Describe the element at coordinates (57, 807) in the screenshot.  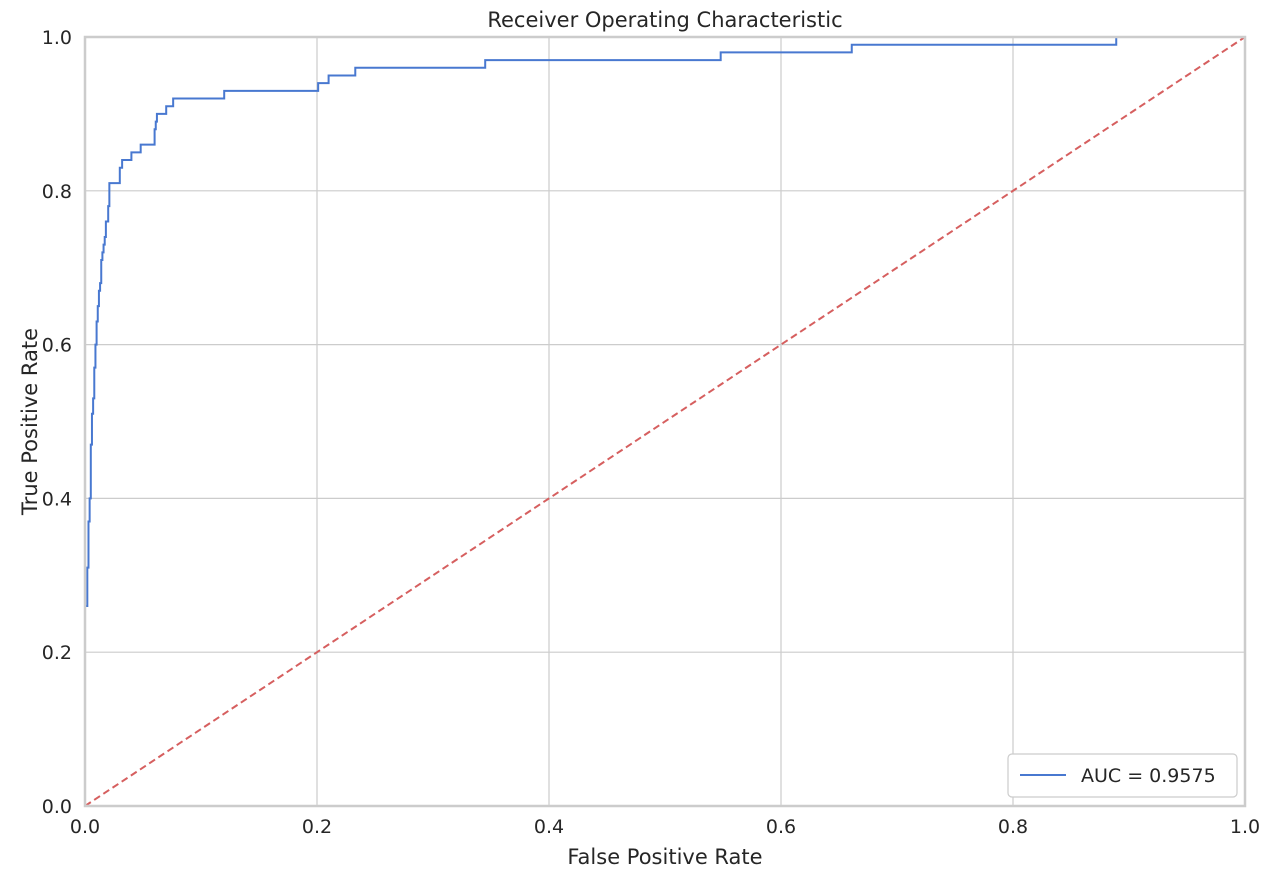
I see `y-tick-label: 0.0` at that location.